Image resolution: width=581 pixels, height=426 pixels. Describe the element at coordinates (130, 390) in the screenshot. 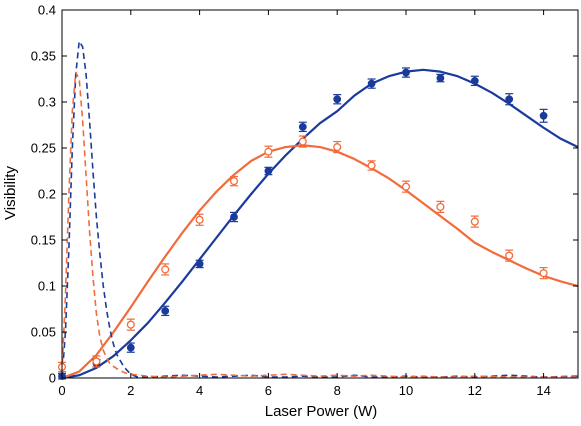

I see `x-tick-label: 2` at that location.